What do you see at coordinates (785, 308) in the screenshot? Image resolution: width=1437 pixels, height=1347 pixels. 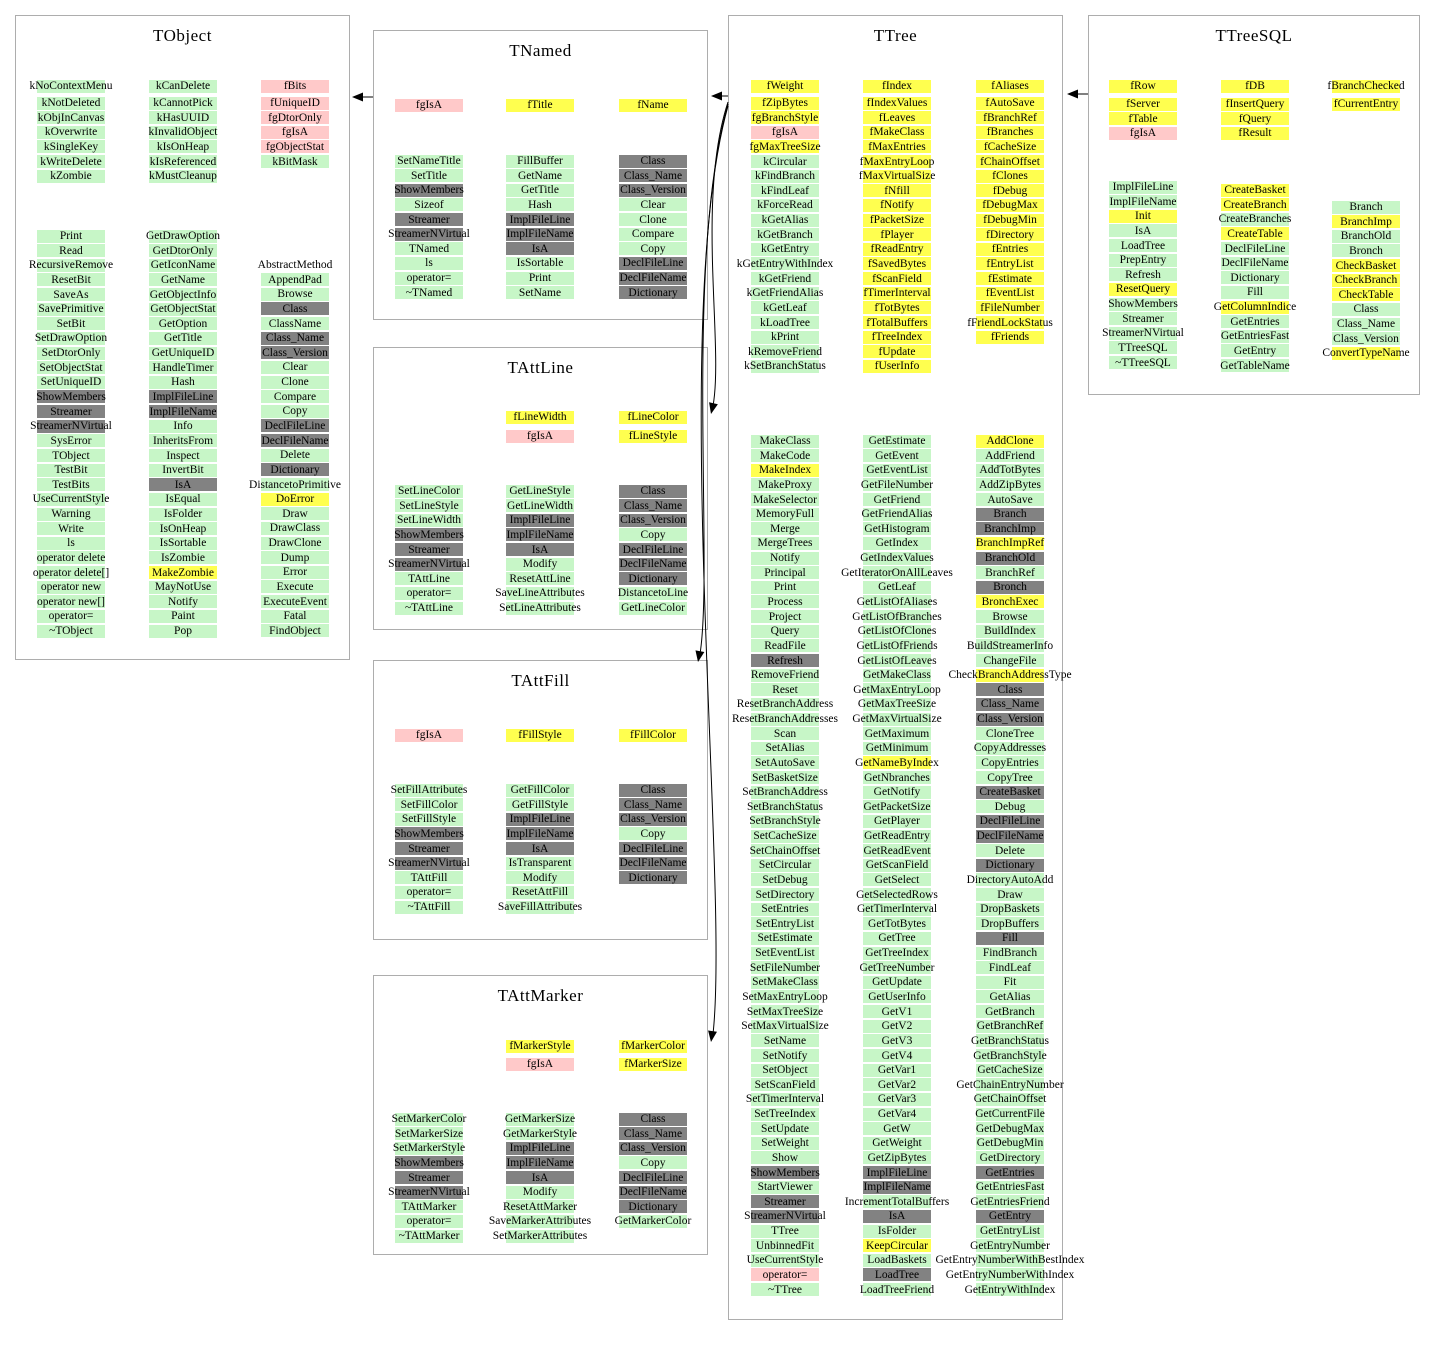 I see `member-item: kGetLeaf` at bounding box center [785, 308].